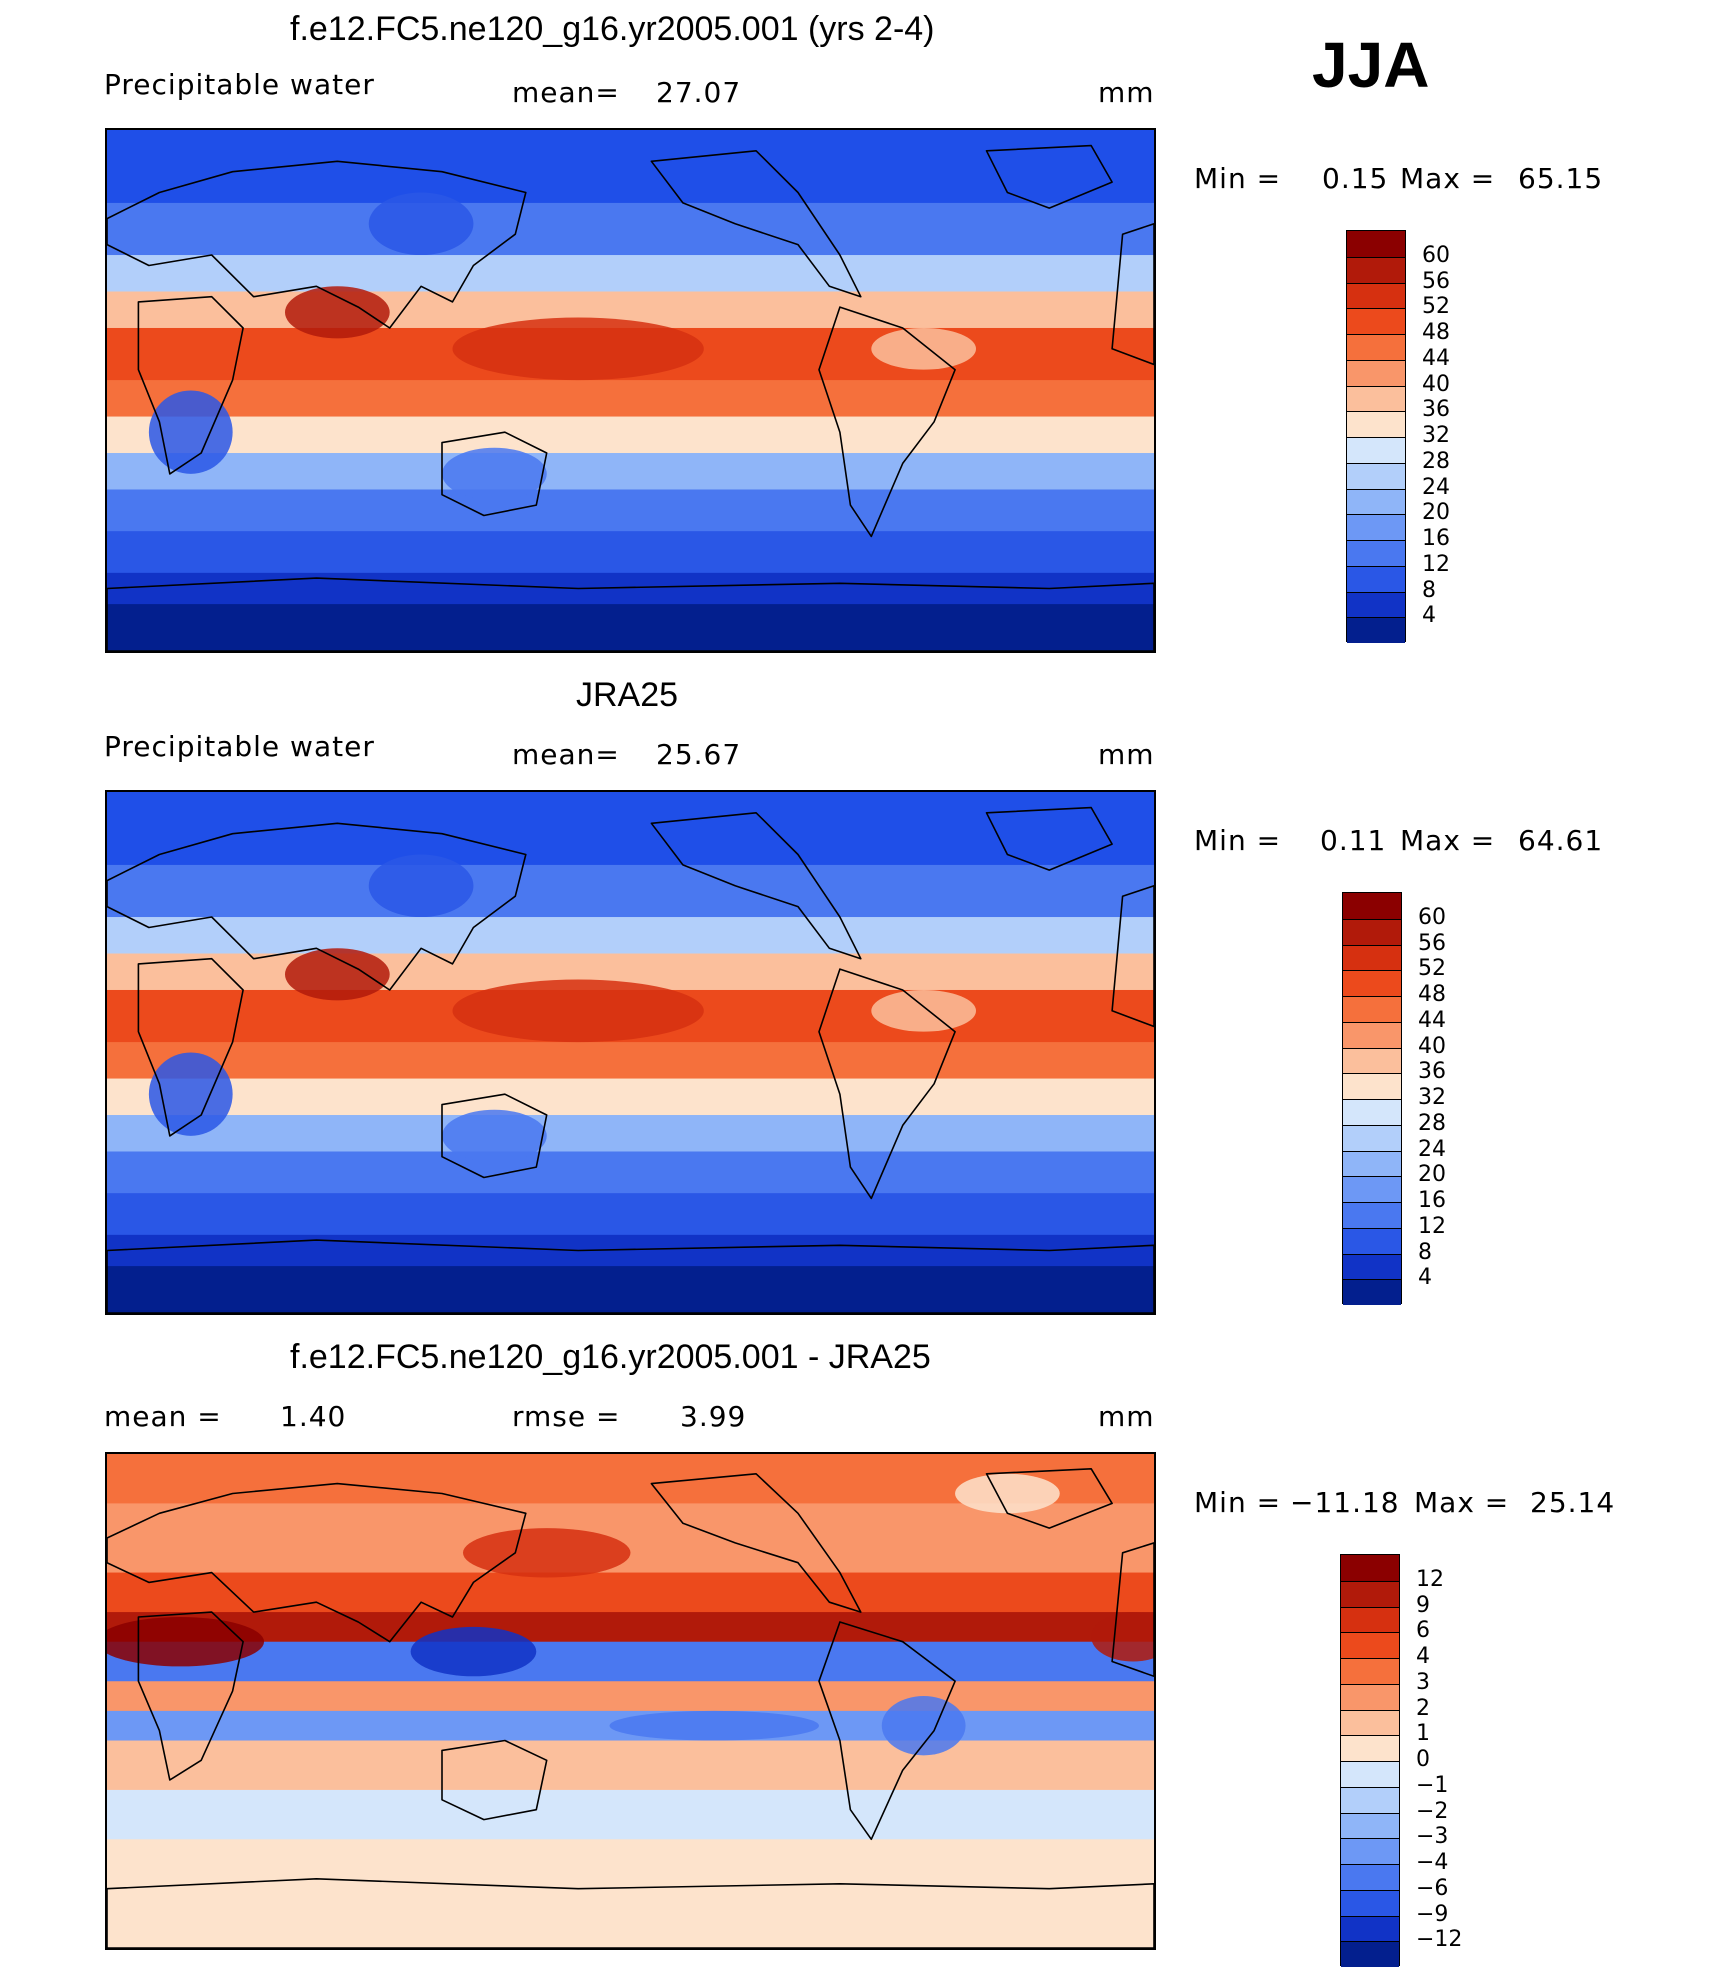  What do you see at coordinates (1561, 840) in the screenshot?
I see `panel-2-max-value: 64.61` at bounding box center [1561, 840].